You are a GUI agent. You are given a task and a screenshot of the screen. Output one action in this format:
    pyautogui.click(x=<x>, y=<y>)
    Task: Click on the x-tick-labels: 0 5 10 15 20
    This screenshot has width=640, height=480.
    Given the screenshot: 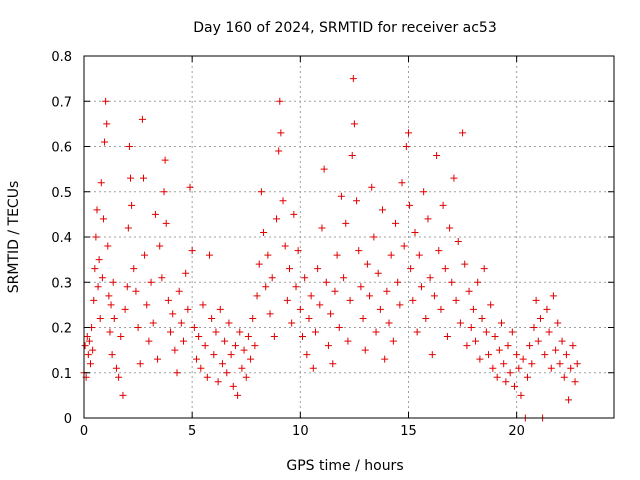 What is the action you would take?
    pyautogui.click(x=302, y=431)
    